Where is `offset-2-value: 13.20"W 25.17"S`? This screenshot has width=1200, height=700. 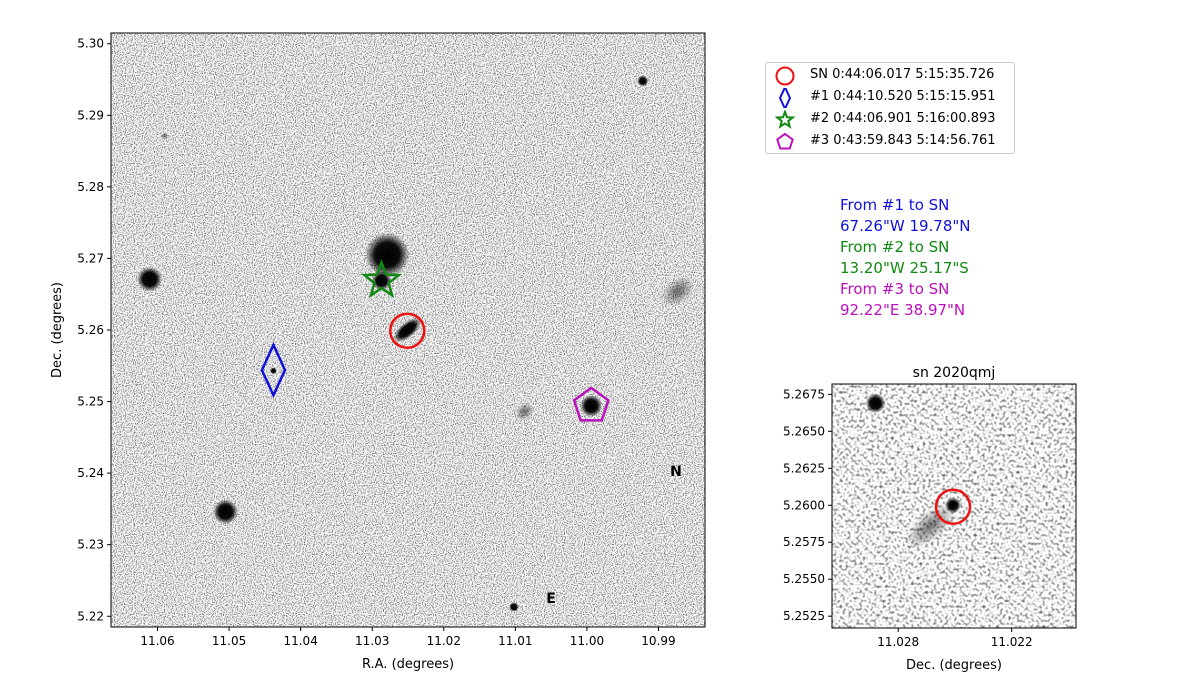
offset-2-value: 13.20"W 25.17"S is located at coordinates (904, 268).